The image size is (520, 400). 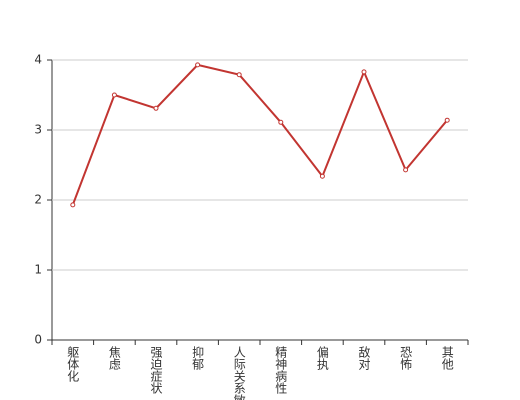 What do you see at coordinates (364, 357) in the screenshot?
I see `x-tick-label: 敌对` at bounding box center [364, 357].